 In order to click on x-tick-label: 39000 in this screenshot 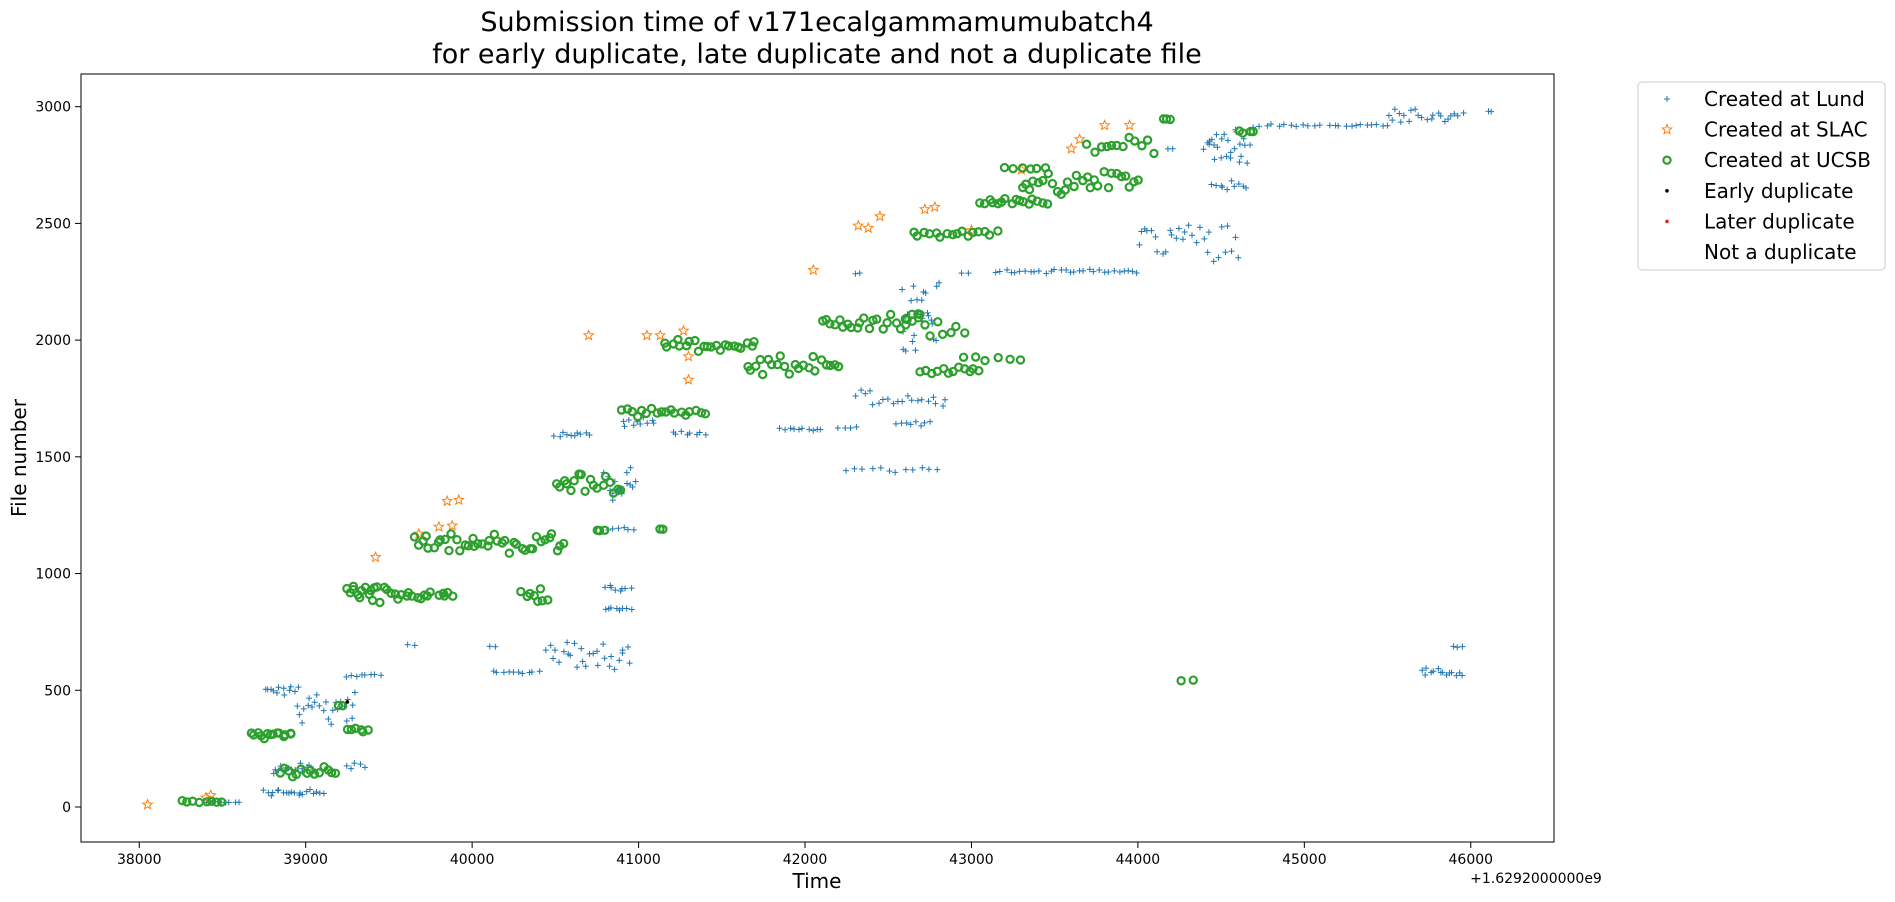, I will do `click(305, 860)`.